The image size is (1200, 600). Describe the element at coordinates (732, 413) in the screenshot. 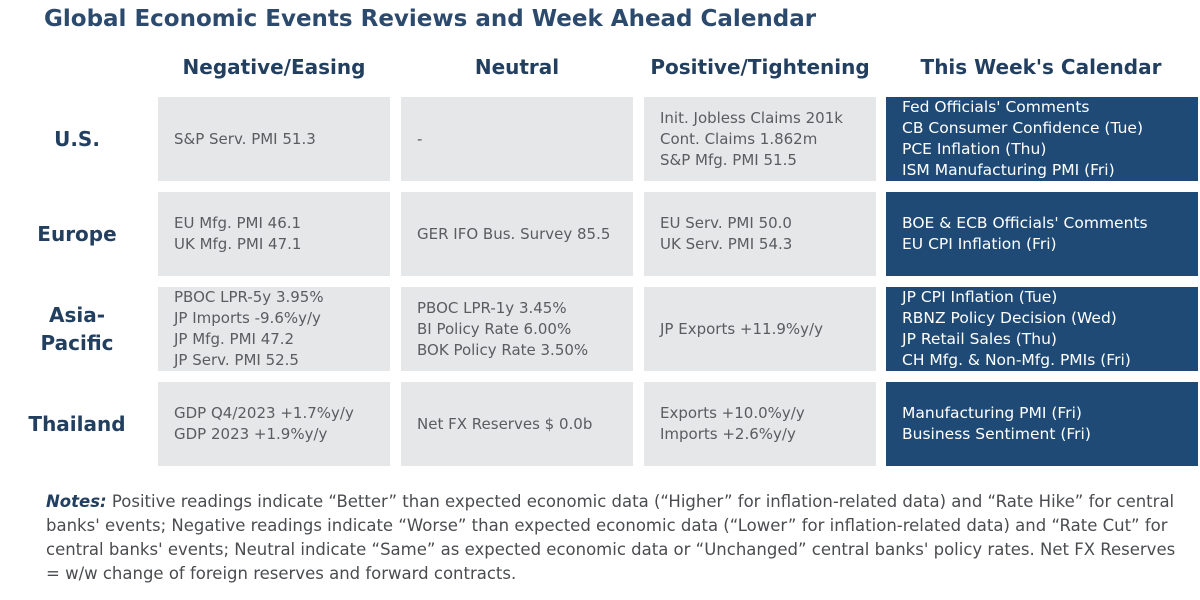

I see `cell-line: Exports +10.0%y/y` at that location.